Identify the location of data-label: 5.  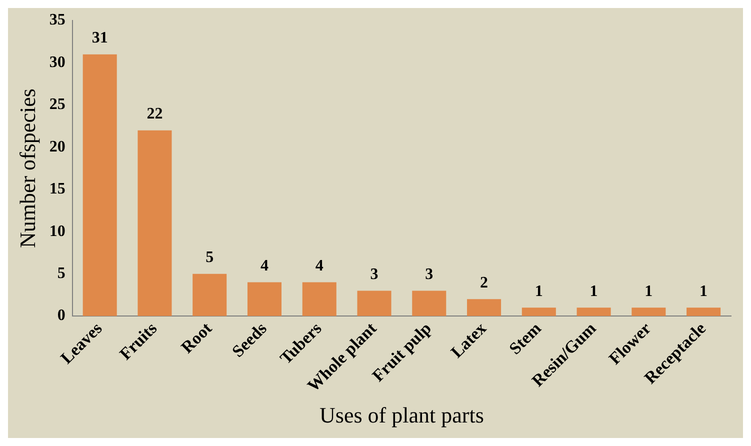
(210, 257).